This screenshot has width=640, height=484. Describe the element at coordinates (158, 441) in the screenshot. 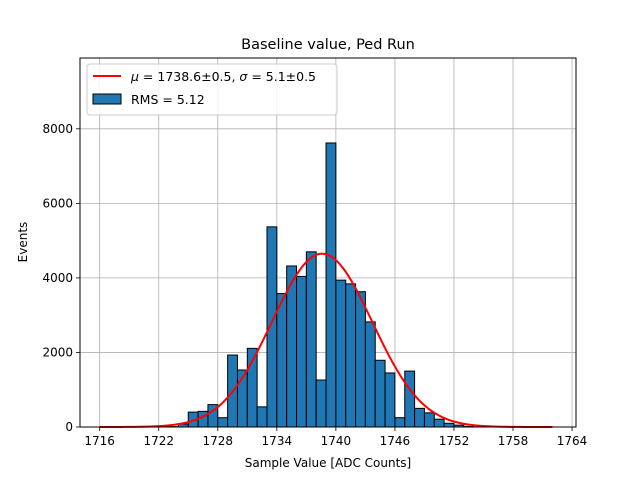

I see `x-tick-label: 1722` at that location.